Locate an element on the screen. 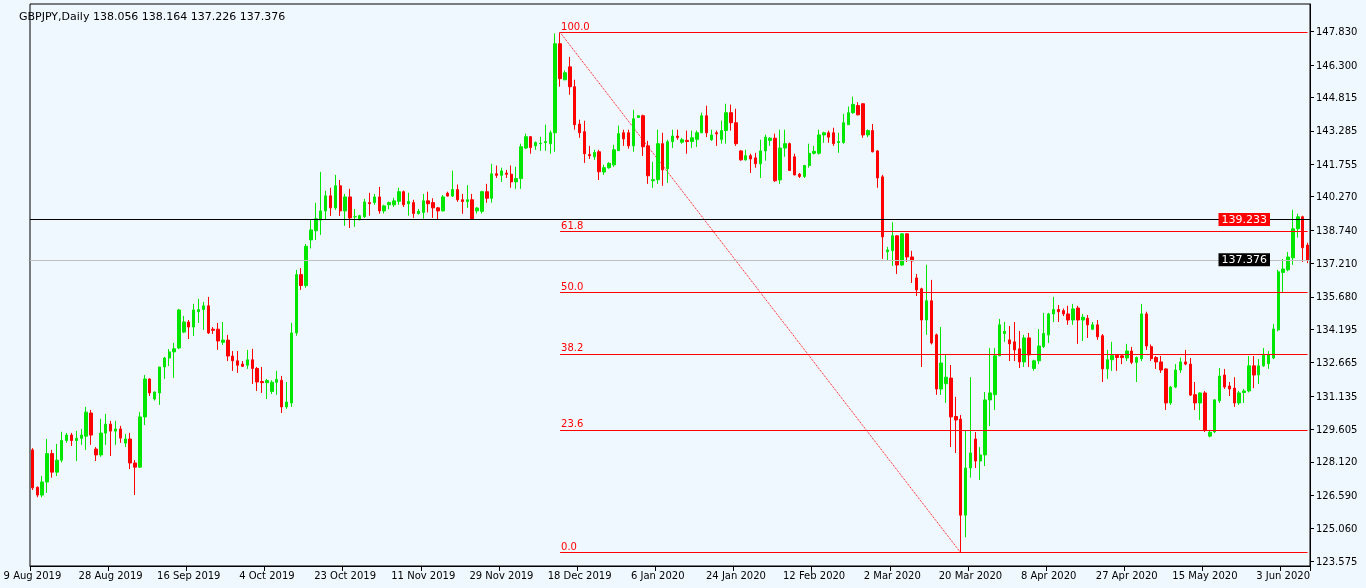 The image size is (1366, 588). annotation: 50.0 is located at coordinates (572, 287).